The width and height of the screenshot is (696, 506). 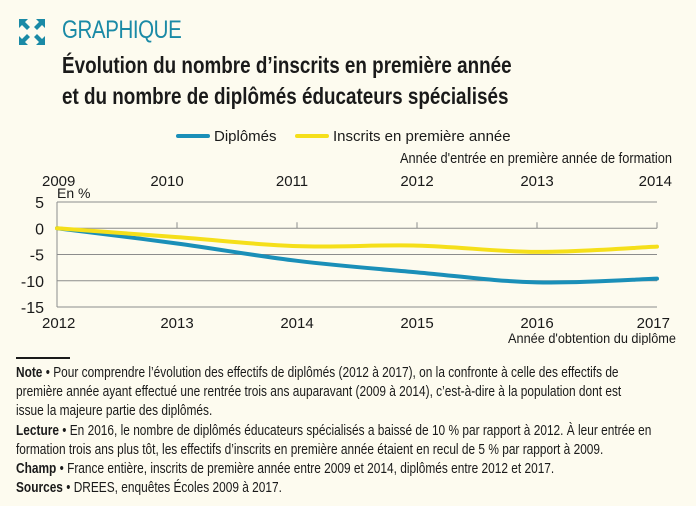 I want to click on series-lines, so click(x=357, y=255).